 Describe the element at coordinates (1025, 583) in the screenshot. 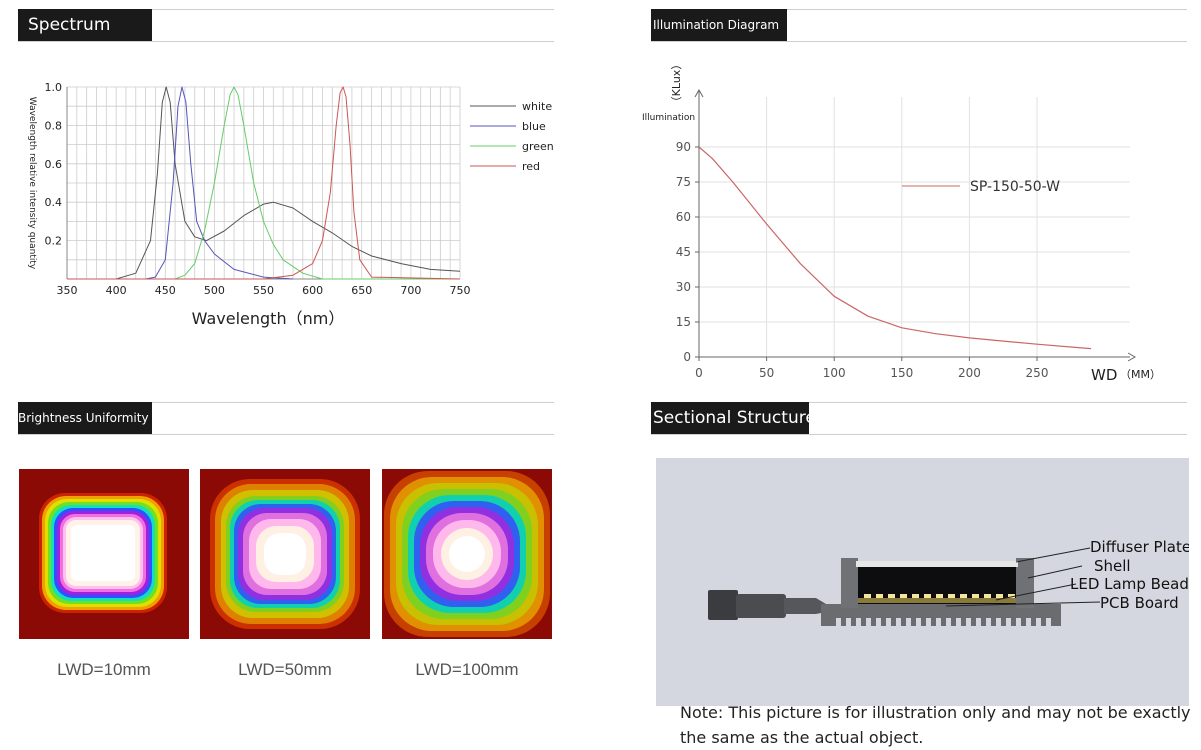

I see `shell-right` at that location.